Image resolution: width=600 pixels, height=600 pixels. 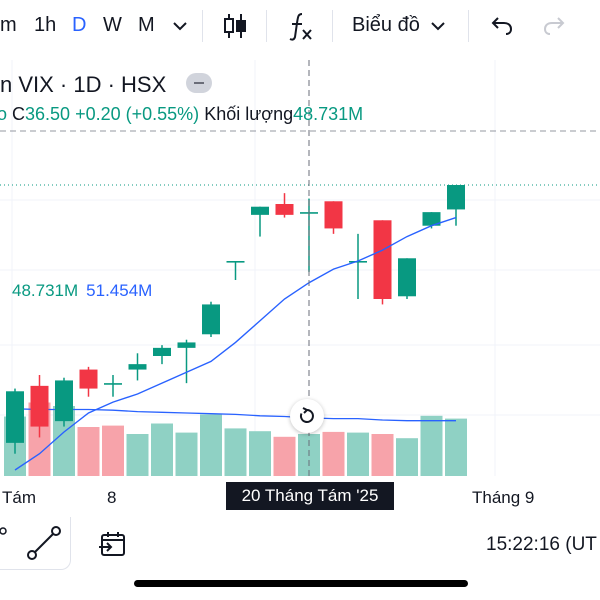 I want to click on indicators-fx-icon, so click(x=301, y=26).